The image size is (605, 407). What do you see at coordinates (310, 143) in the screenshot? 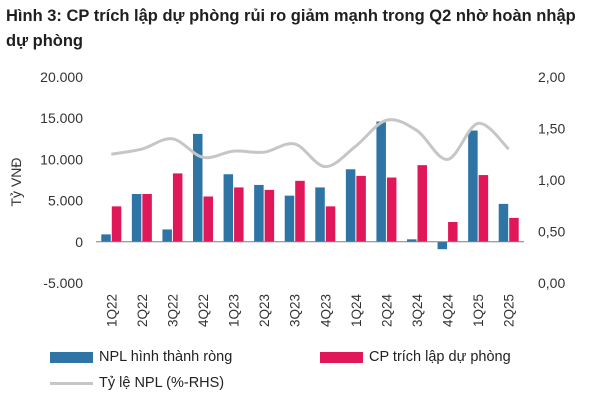
I see `line-npl-ratio` at bounding box center [310, 143].